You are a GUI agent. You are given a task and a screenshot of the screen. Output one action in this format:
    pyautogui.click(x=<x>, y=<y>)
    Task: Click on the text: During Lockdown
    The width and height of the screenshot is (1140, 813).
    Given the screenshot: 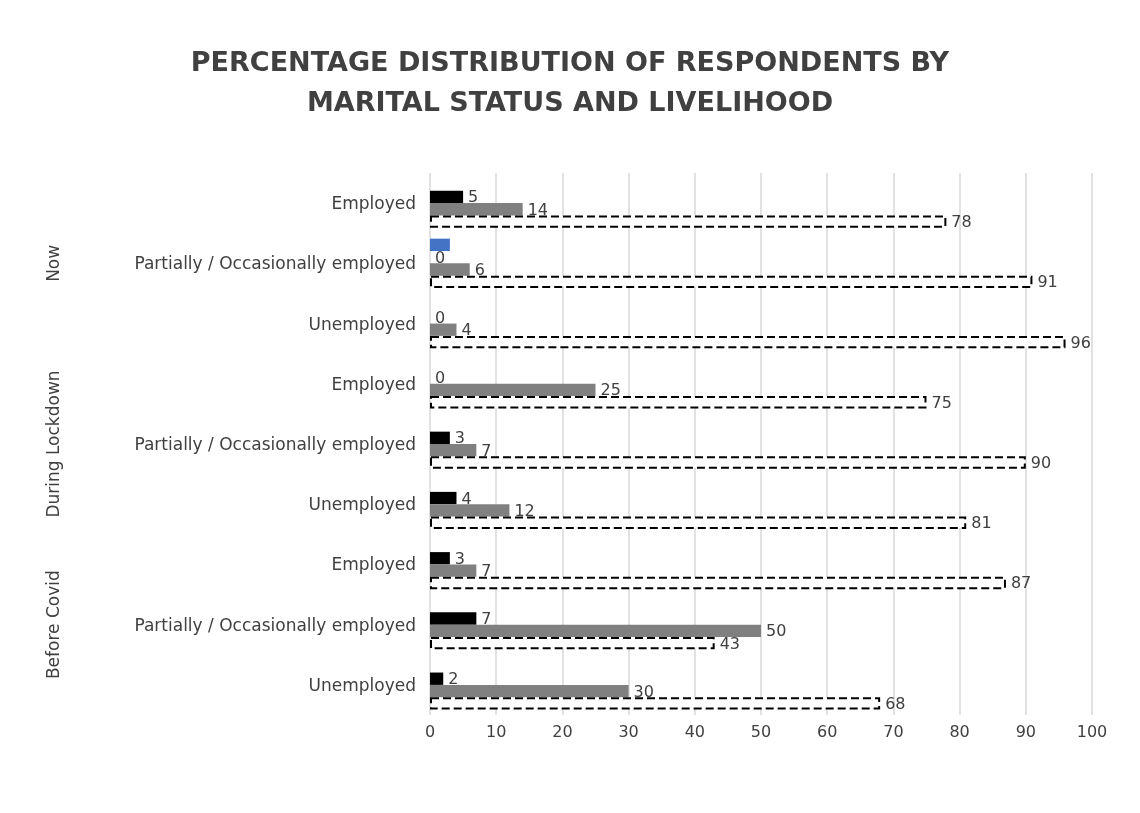 What is the action you would take?
    pyautogui.click(x=53, y=444)
    